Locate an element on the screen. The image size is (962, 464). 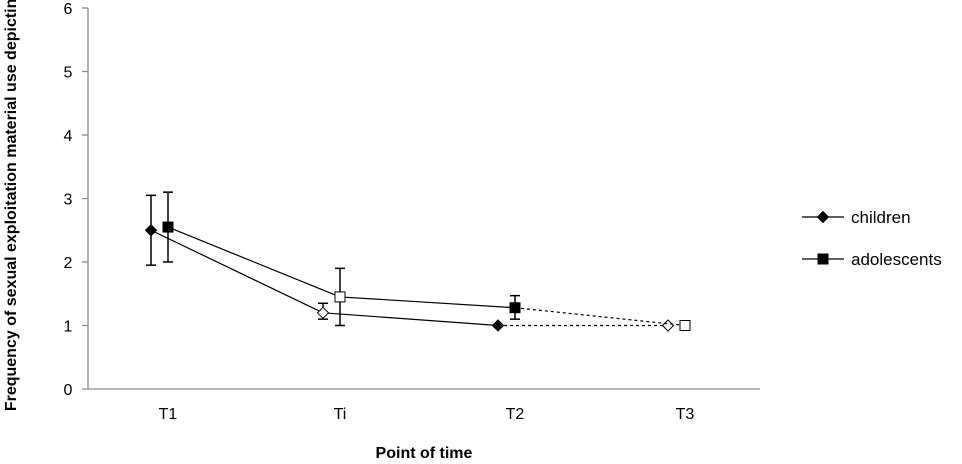
legend-item-children: children is located at coordinates (856, 217).